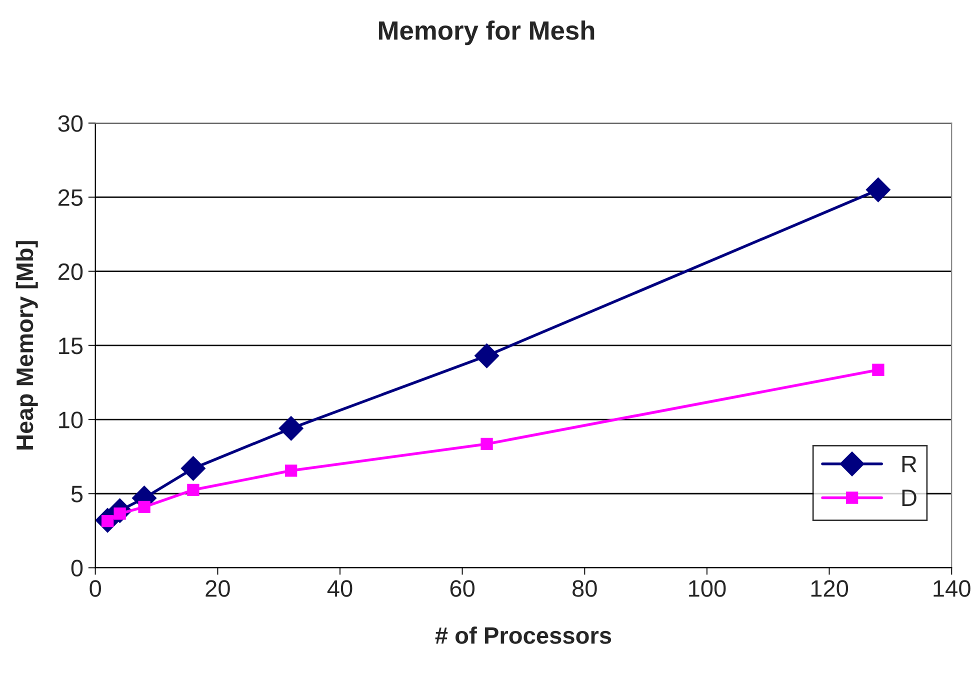  Describe the element at coordinates (486, 33) in the screenshot. I see `chart-title: Memory for Mesh` at that location.